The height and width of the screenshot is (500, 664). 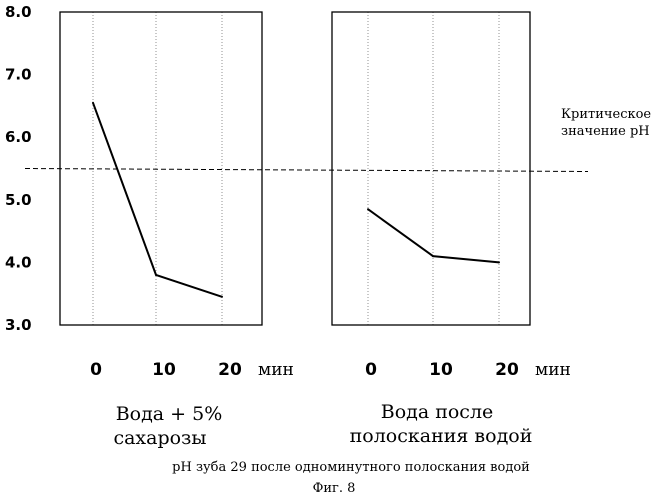 I want to click on panel2-x-tick-0: 0, so click(x=371, y=370).